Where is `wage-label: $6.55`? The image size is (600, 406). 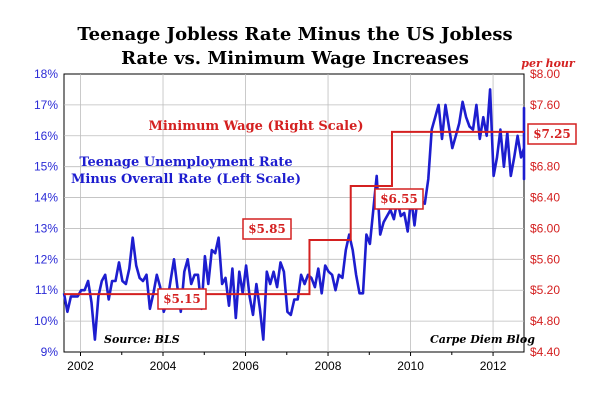
wage-label: $6.55 is located at coordinates (399, 199).